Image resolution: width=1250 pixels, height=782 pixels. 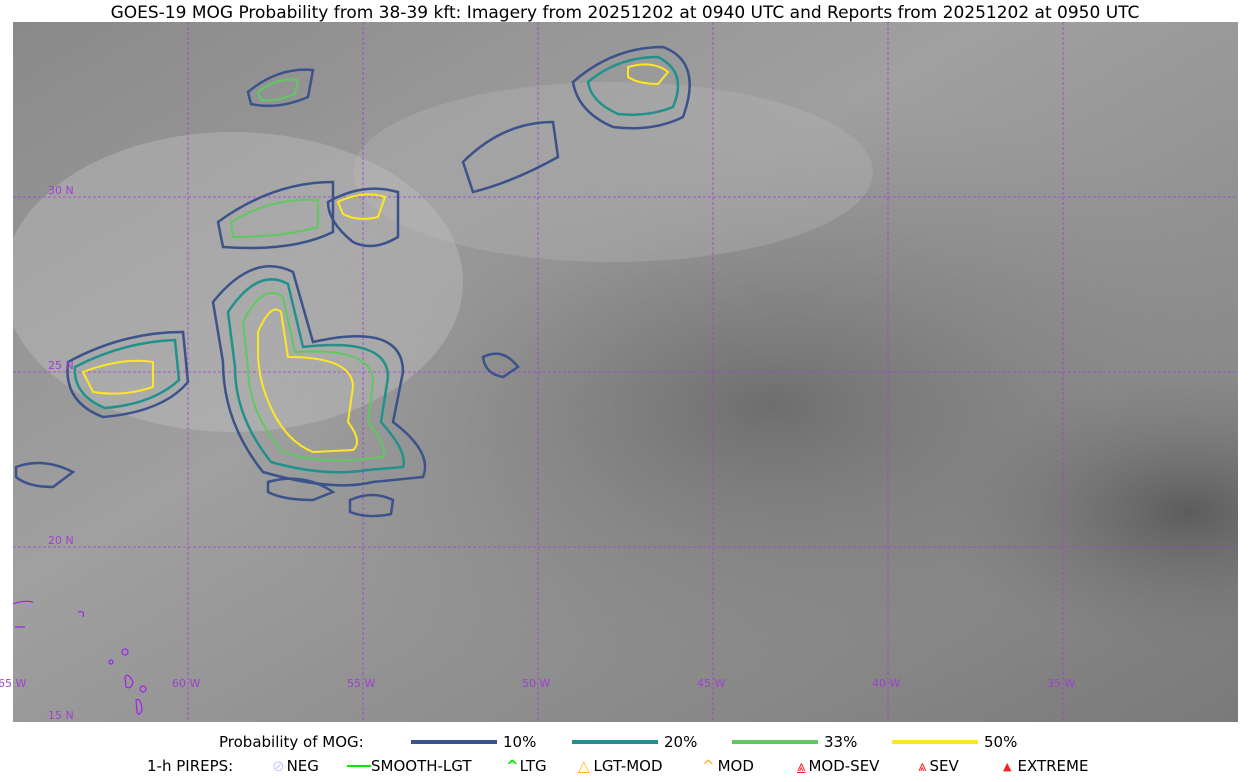 I want to click on legend-item-50: 50%, so click(x=954, y=742).